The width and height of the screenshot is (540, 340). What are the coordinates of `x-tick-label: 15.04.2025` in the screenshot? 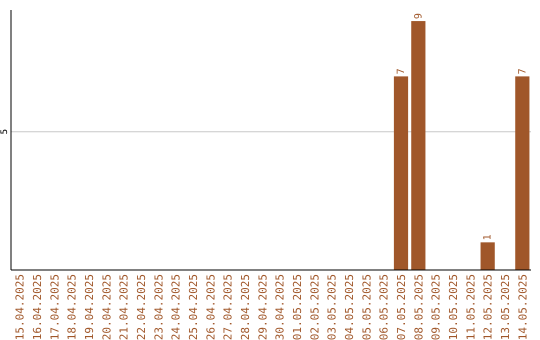 It's located at (20, 307).